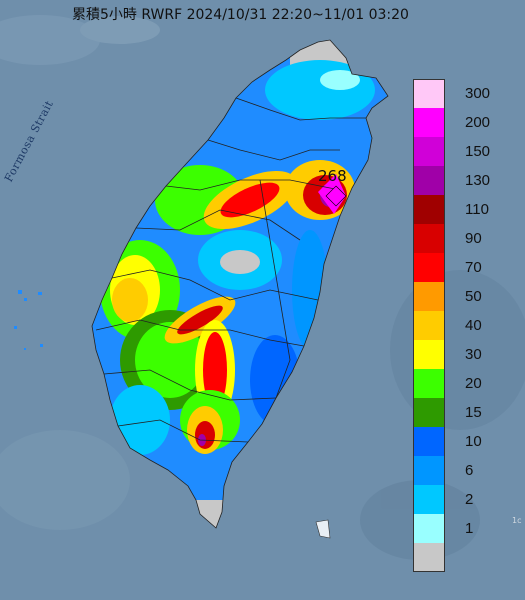 The image size is (525, 600). I want to click on legend-row: 150, so click(467, 151).